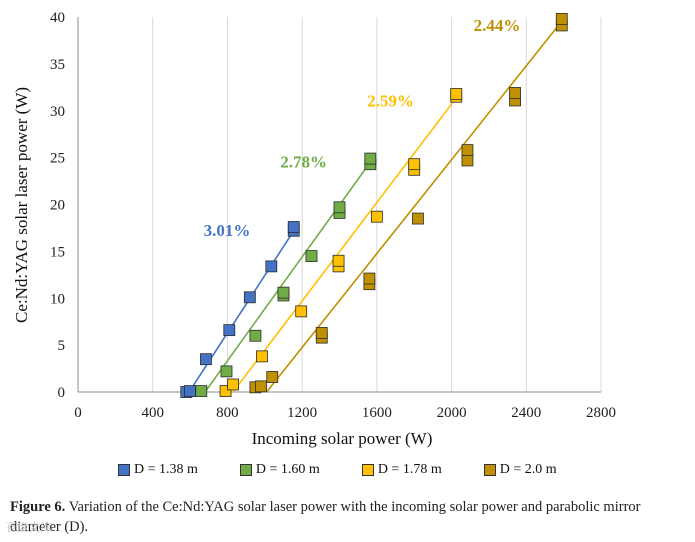 This screenshot has height=542, width=695. Describe the element at coordinates (452, 413) in the screenshot. I see `x-tick-label: 2000` at that location.